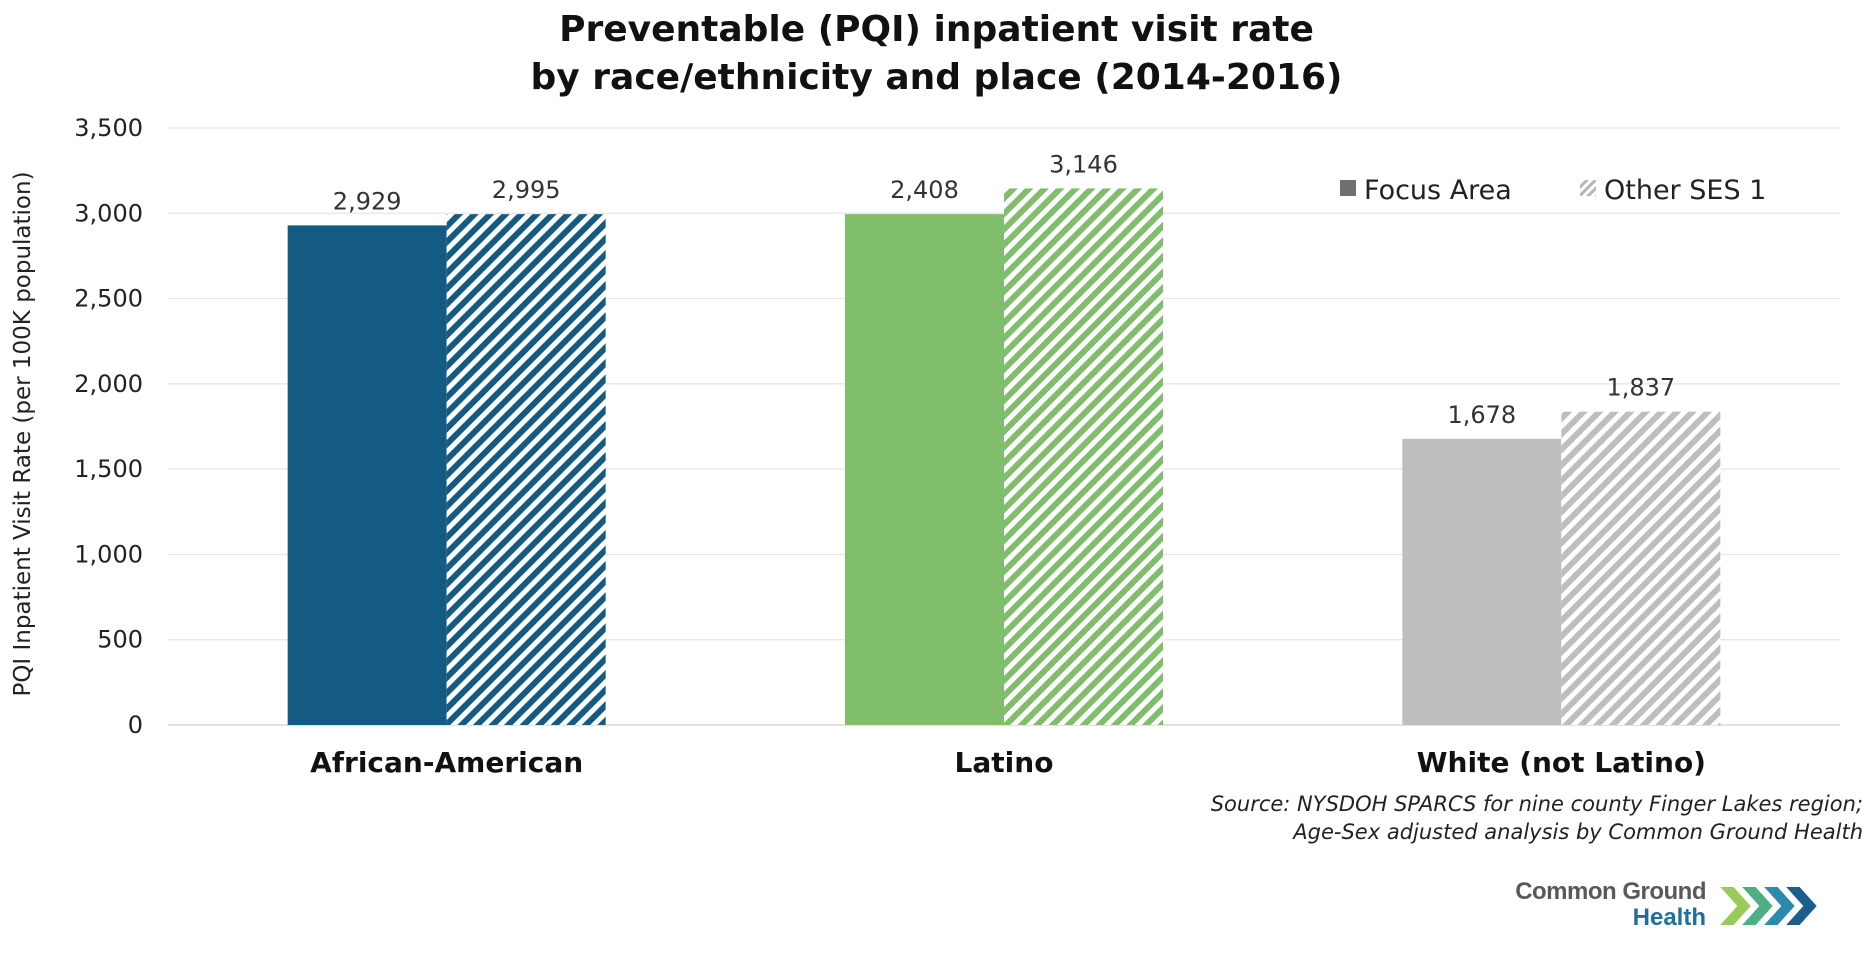 This screenshot has height=956, width=1873. I want to click on bar-african-american-focus, so click(367, 475).